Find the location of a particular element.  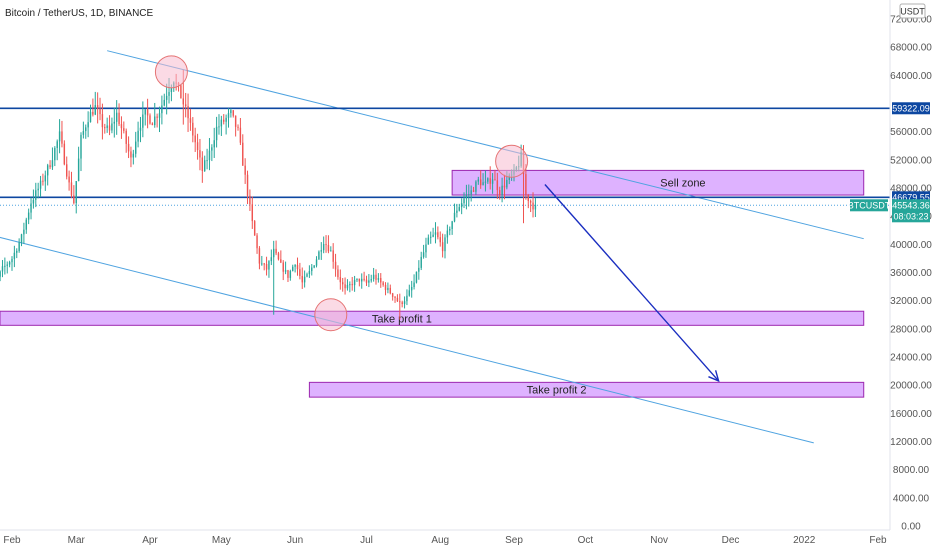

x-tick-label: Feb is located at coordinates (12, 540).